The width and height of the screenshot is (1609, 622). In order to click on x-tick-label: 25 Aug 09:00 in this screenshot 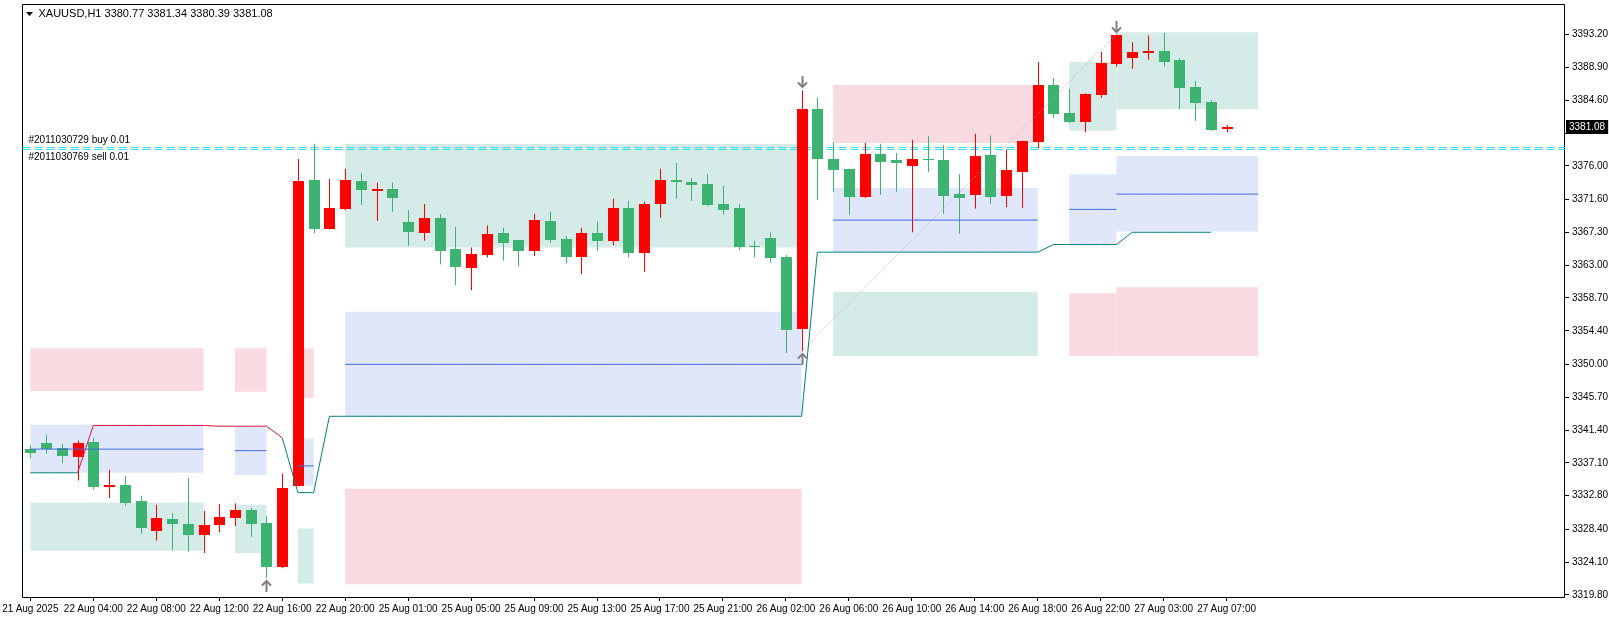, I will do `click(534, 608)`.